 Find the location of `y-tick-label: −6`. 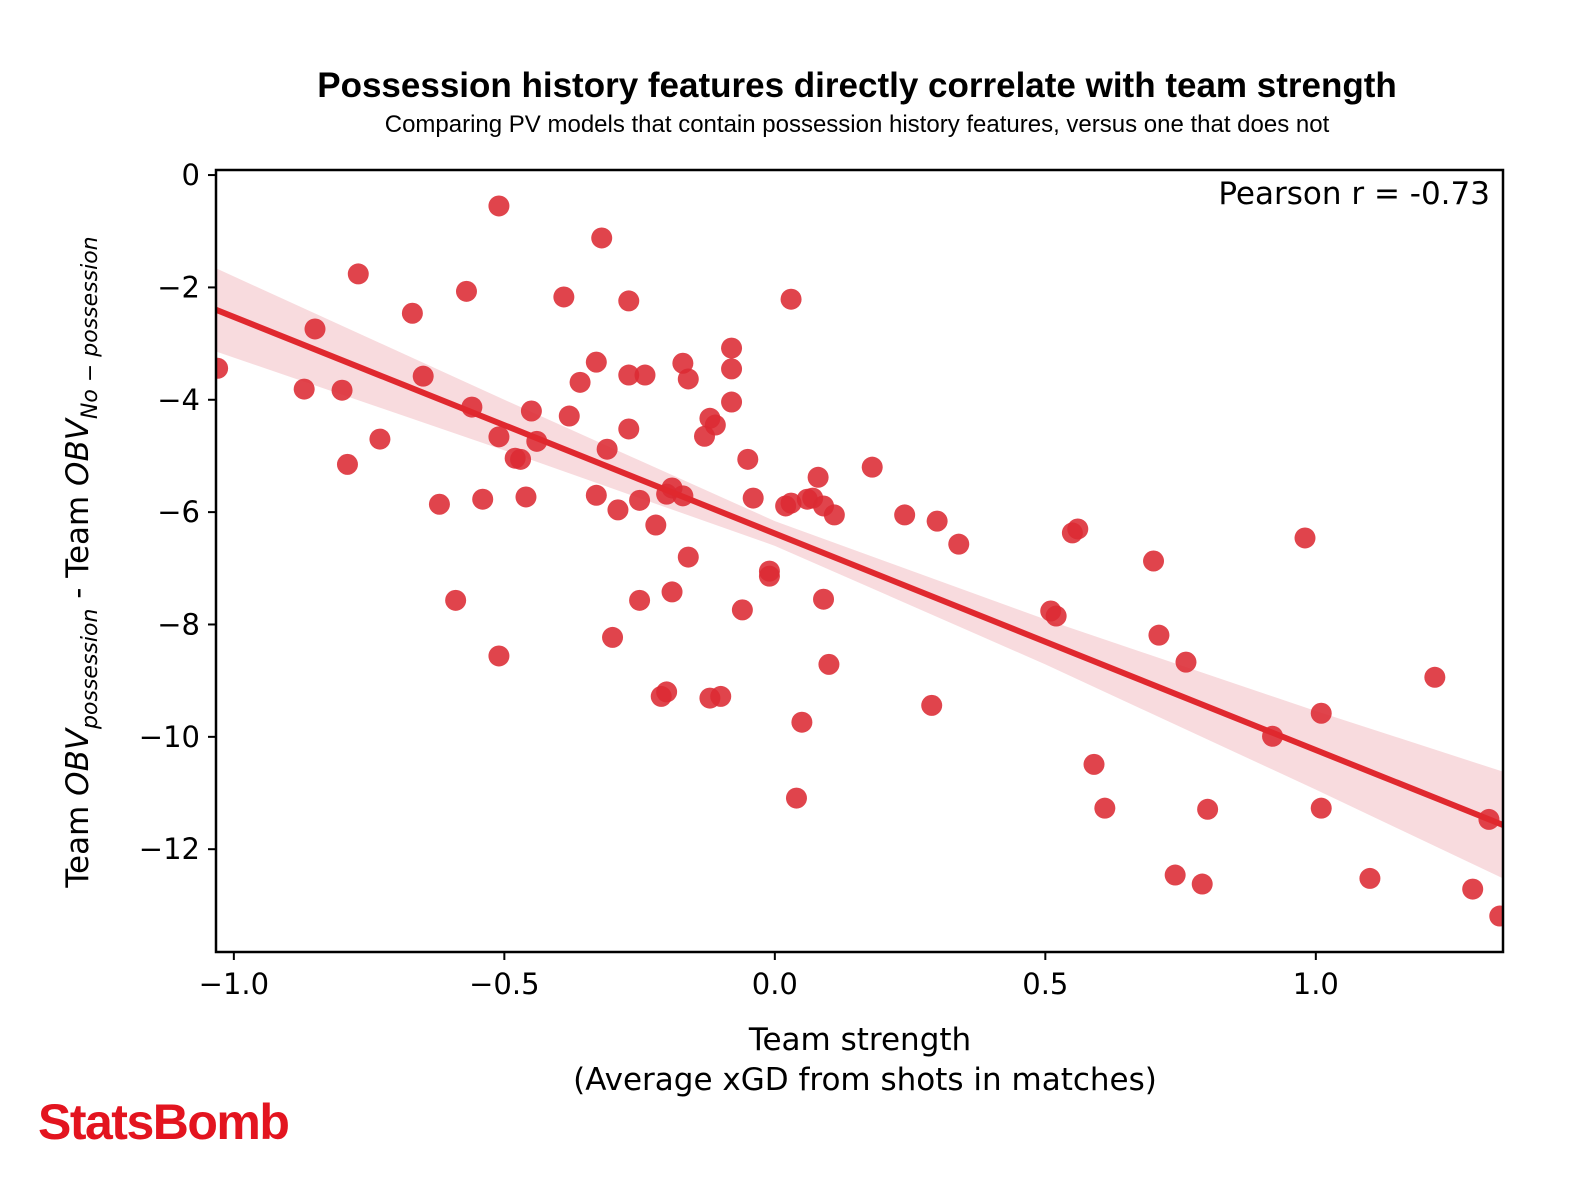

y-tick-label: −6 is located at coordinates (178, 512).